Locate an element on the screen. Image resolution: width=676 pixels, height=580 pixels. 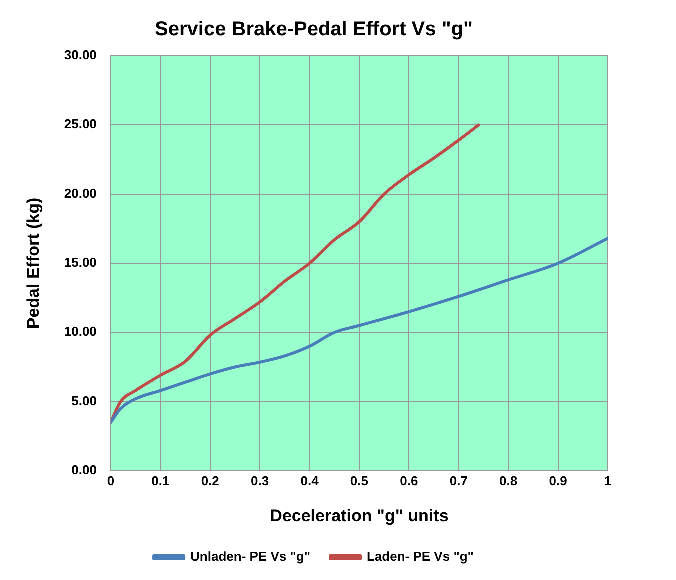
x-tick-label: 0.7 is located at coordinates (459, 480).